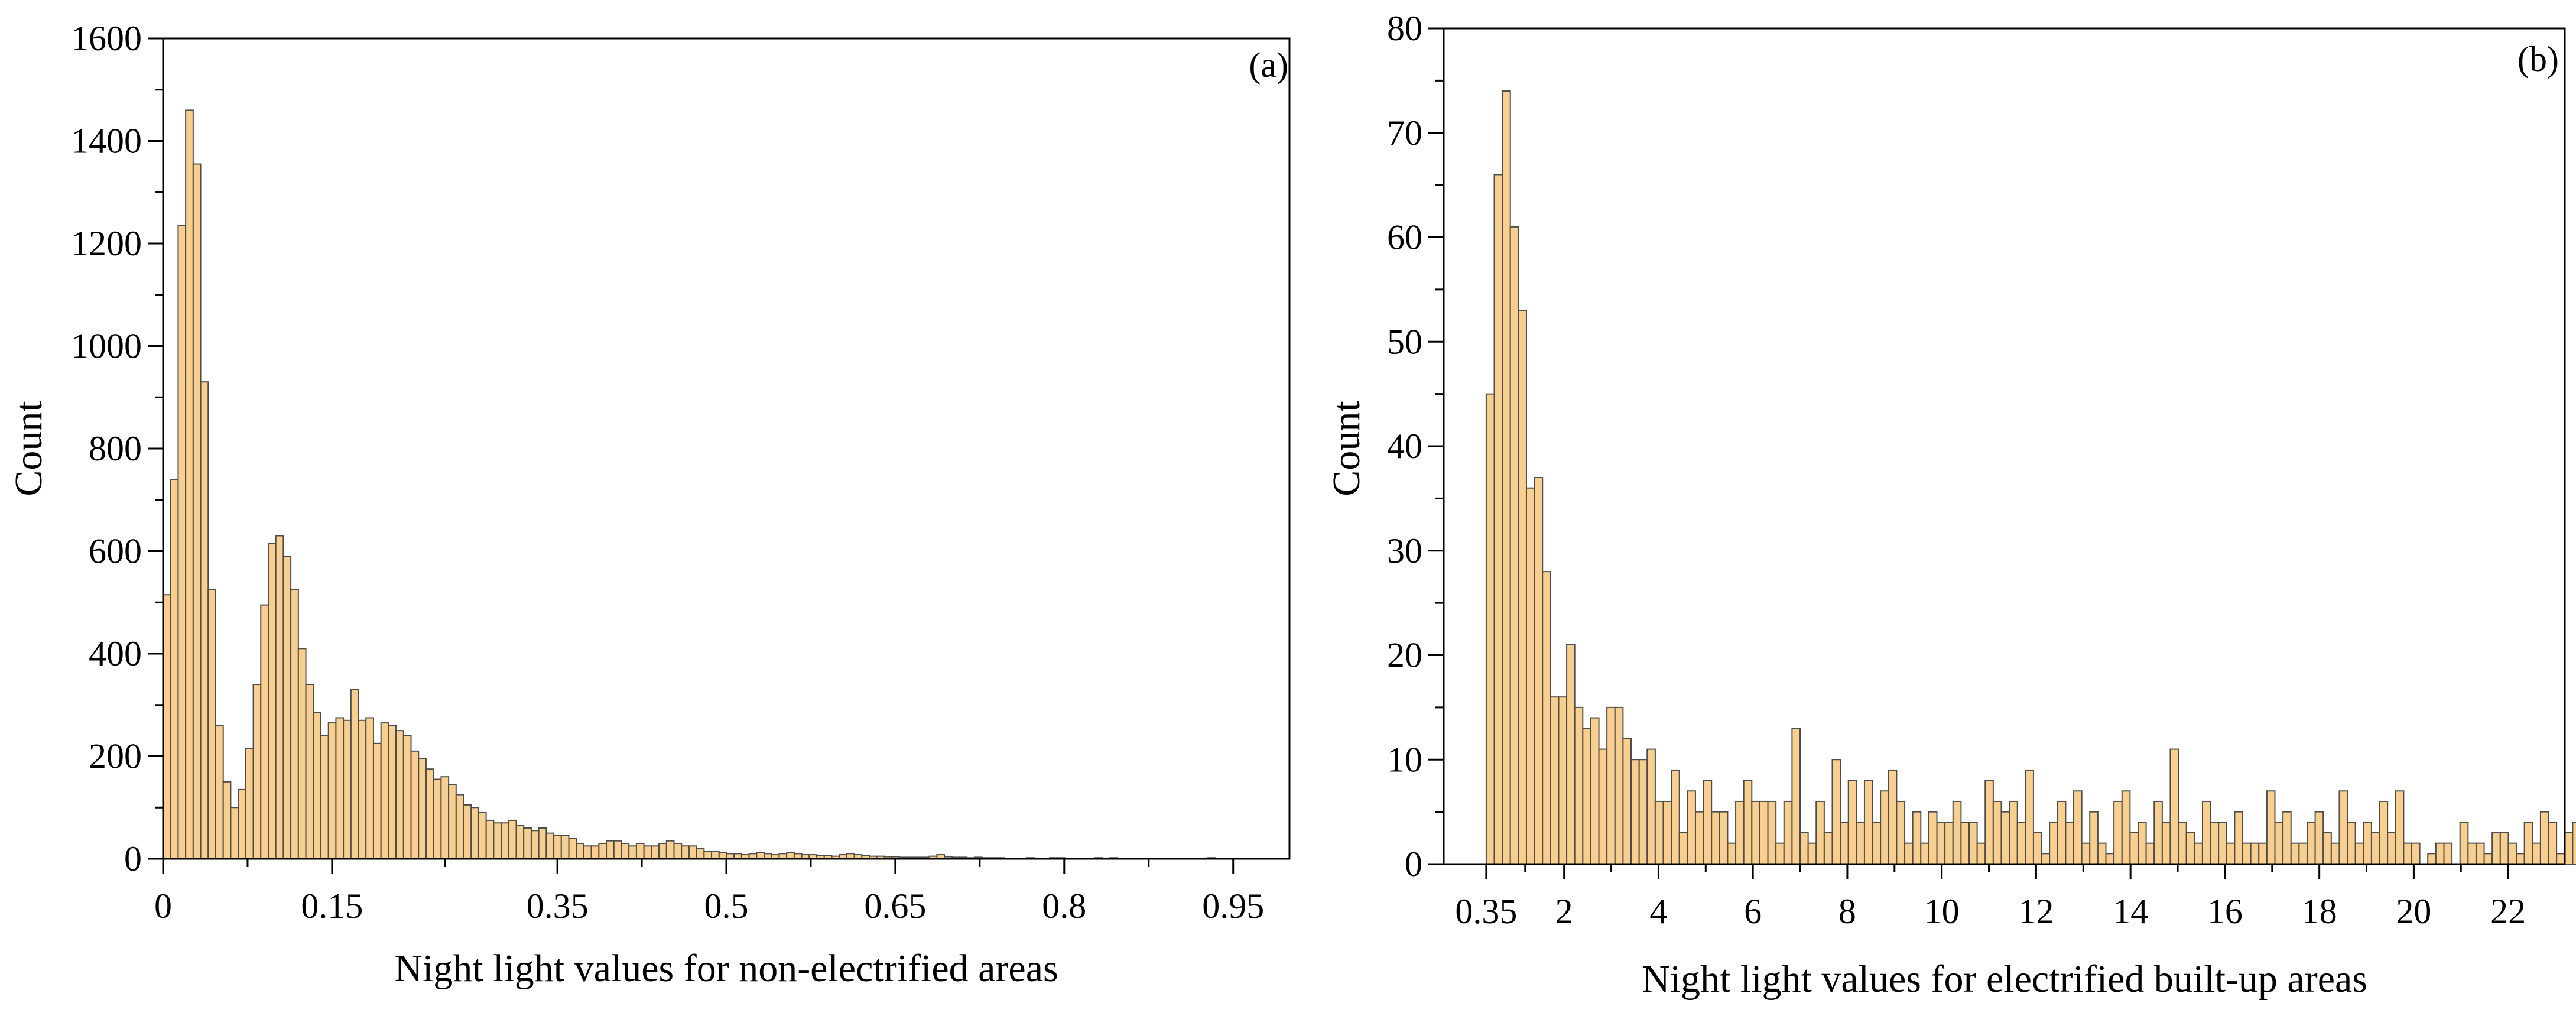 Image resolution: width=2576 pixels, height=1016 pixels. What do you see at coordinates (2130, 912) in the screenshot?
I see `x-tick-label: 14` at bounding box center [2130, 912].